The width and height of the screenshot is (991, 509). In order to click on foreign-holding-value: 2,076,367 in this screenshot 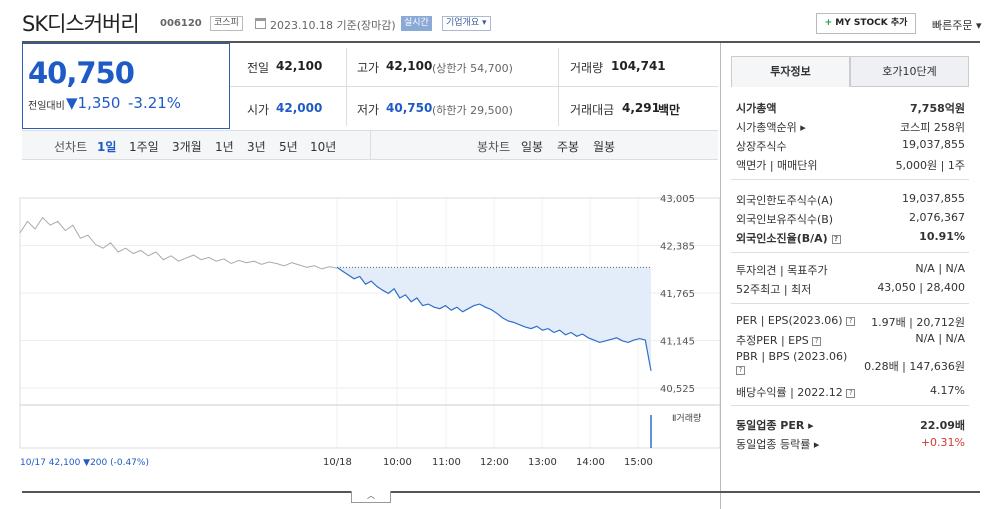, I will do `click(937, 217)`.